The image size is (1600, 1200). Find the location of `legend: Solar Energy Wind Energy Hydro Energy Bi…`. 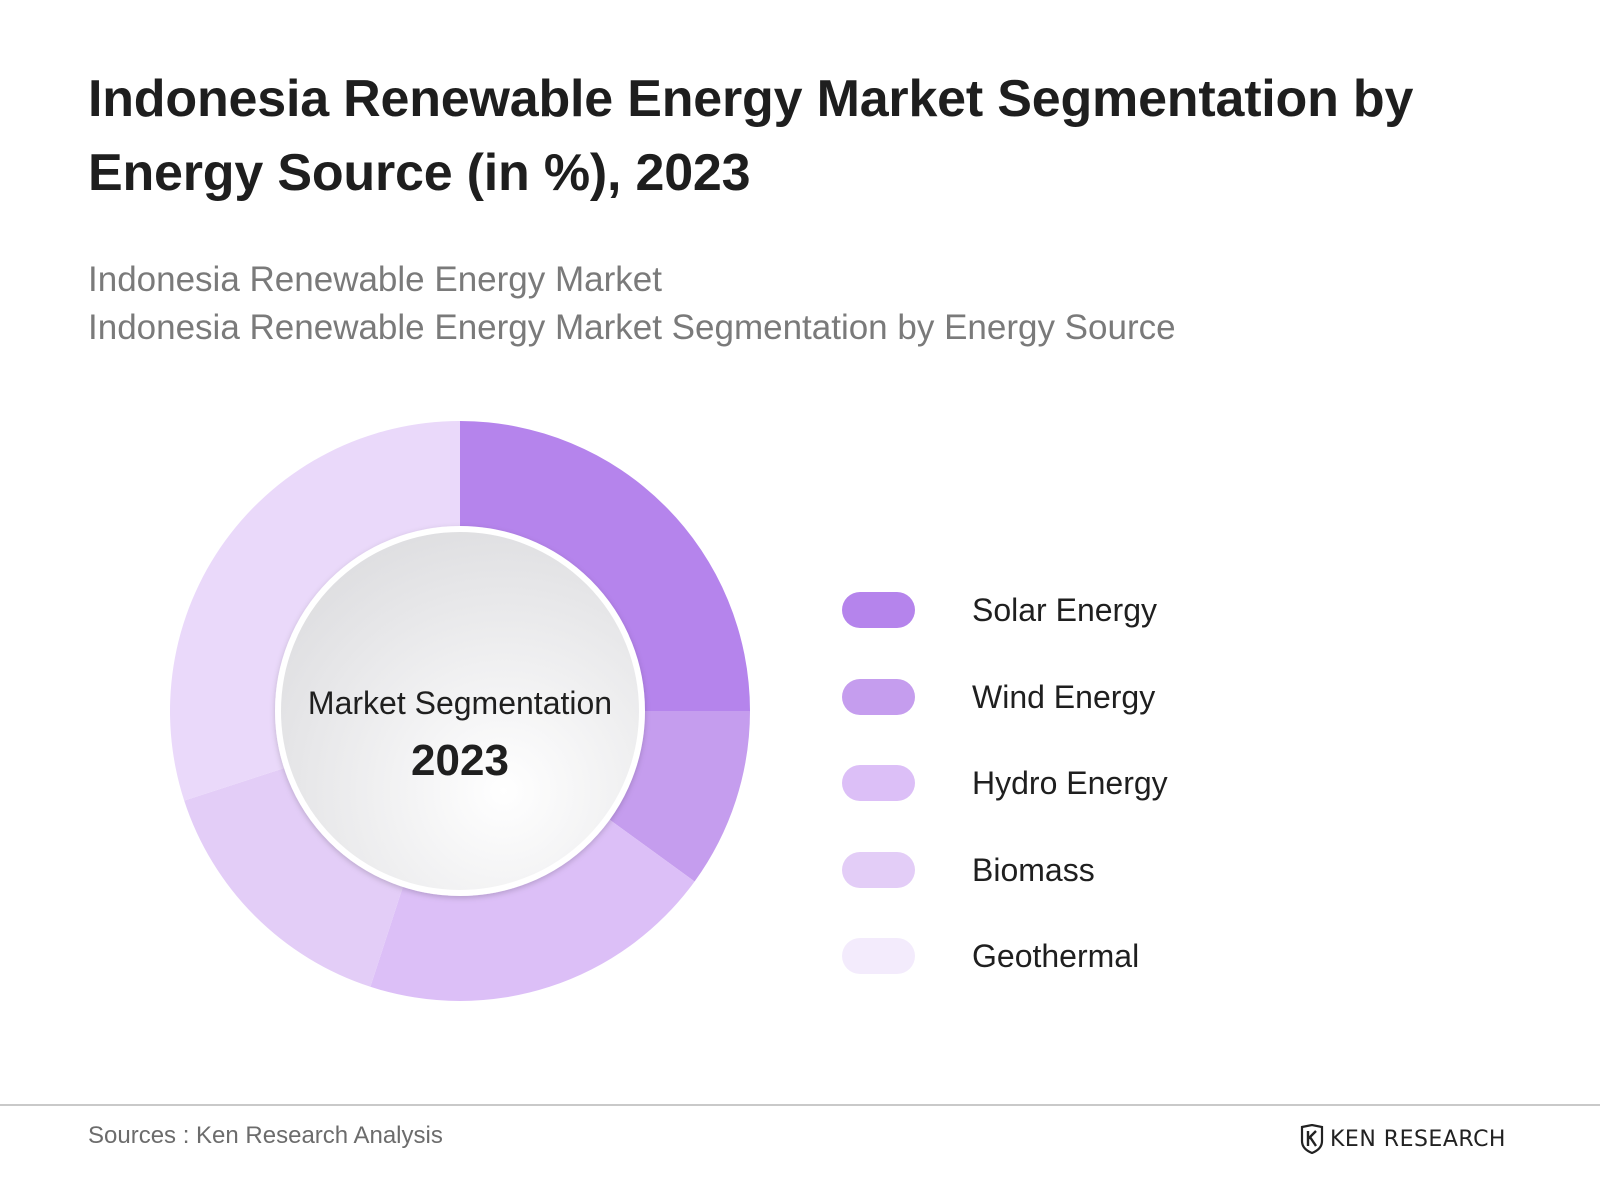

legend: Solar Energy Wind Energy Hydro Energy Bi… is located at coordinates (1092, 804).